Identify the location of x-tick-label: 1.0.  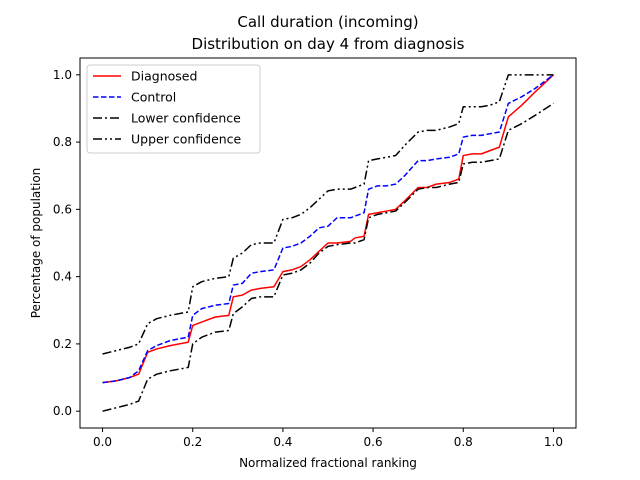
(553, 442).